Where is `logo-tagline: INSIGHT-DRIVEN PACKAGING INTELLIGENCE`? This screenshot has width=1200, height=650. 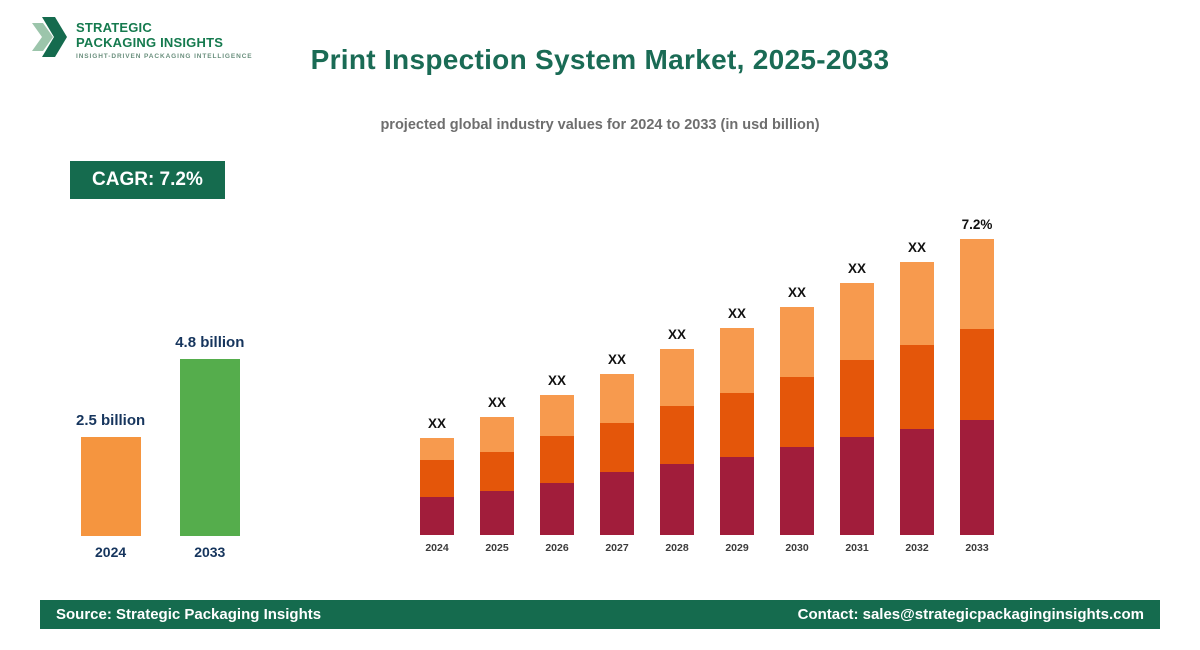
logo-tagline: INSIGHT-DRIVEN PACKAGING INTELLIGENCE is located at coordinates (164, 56).